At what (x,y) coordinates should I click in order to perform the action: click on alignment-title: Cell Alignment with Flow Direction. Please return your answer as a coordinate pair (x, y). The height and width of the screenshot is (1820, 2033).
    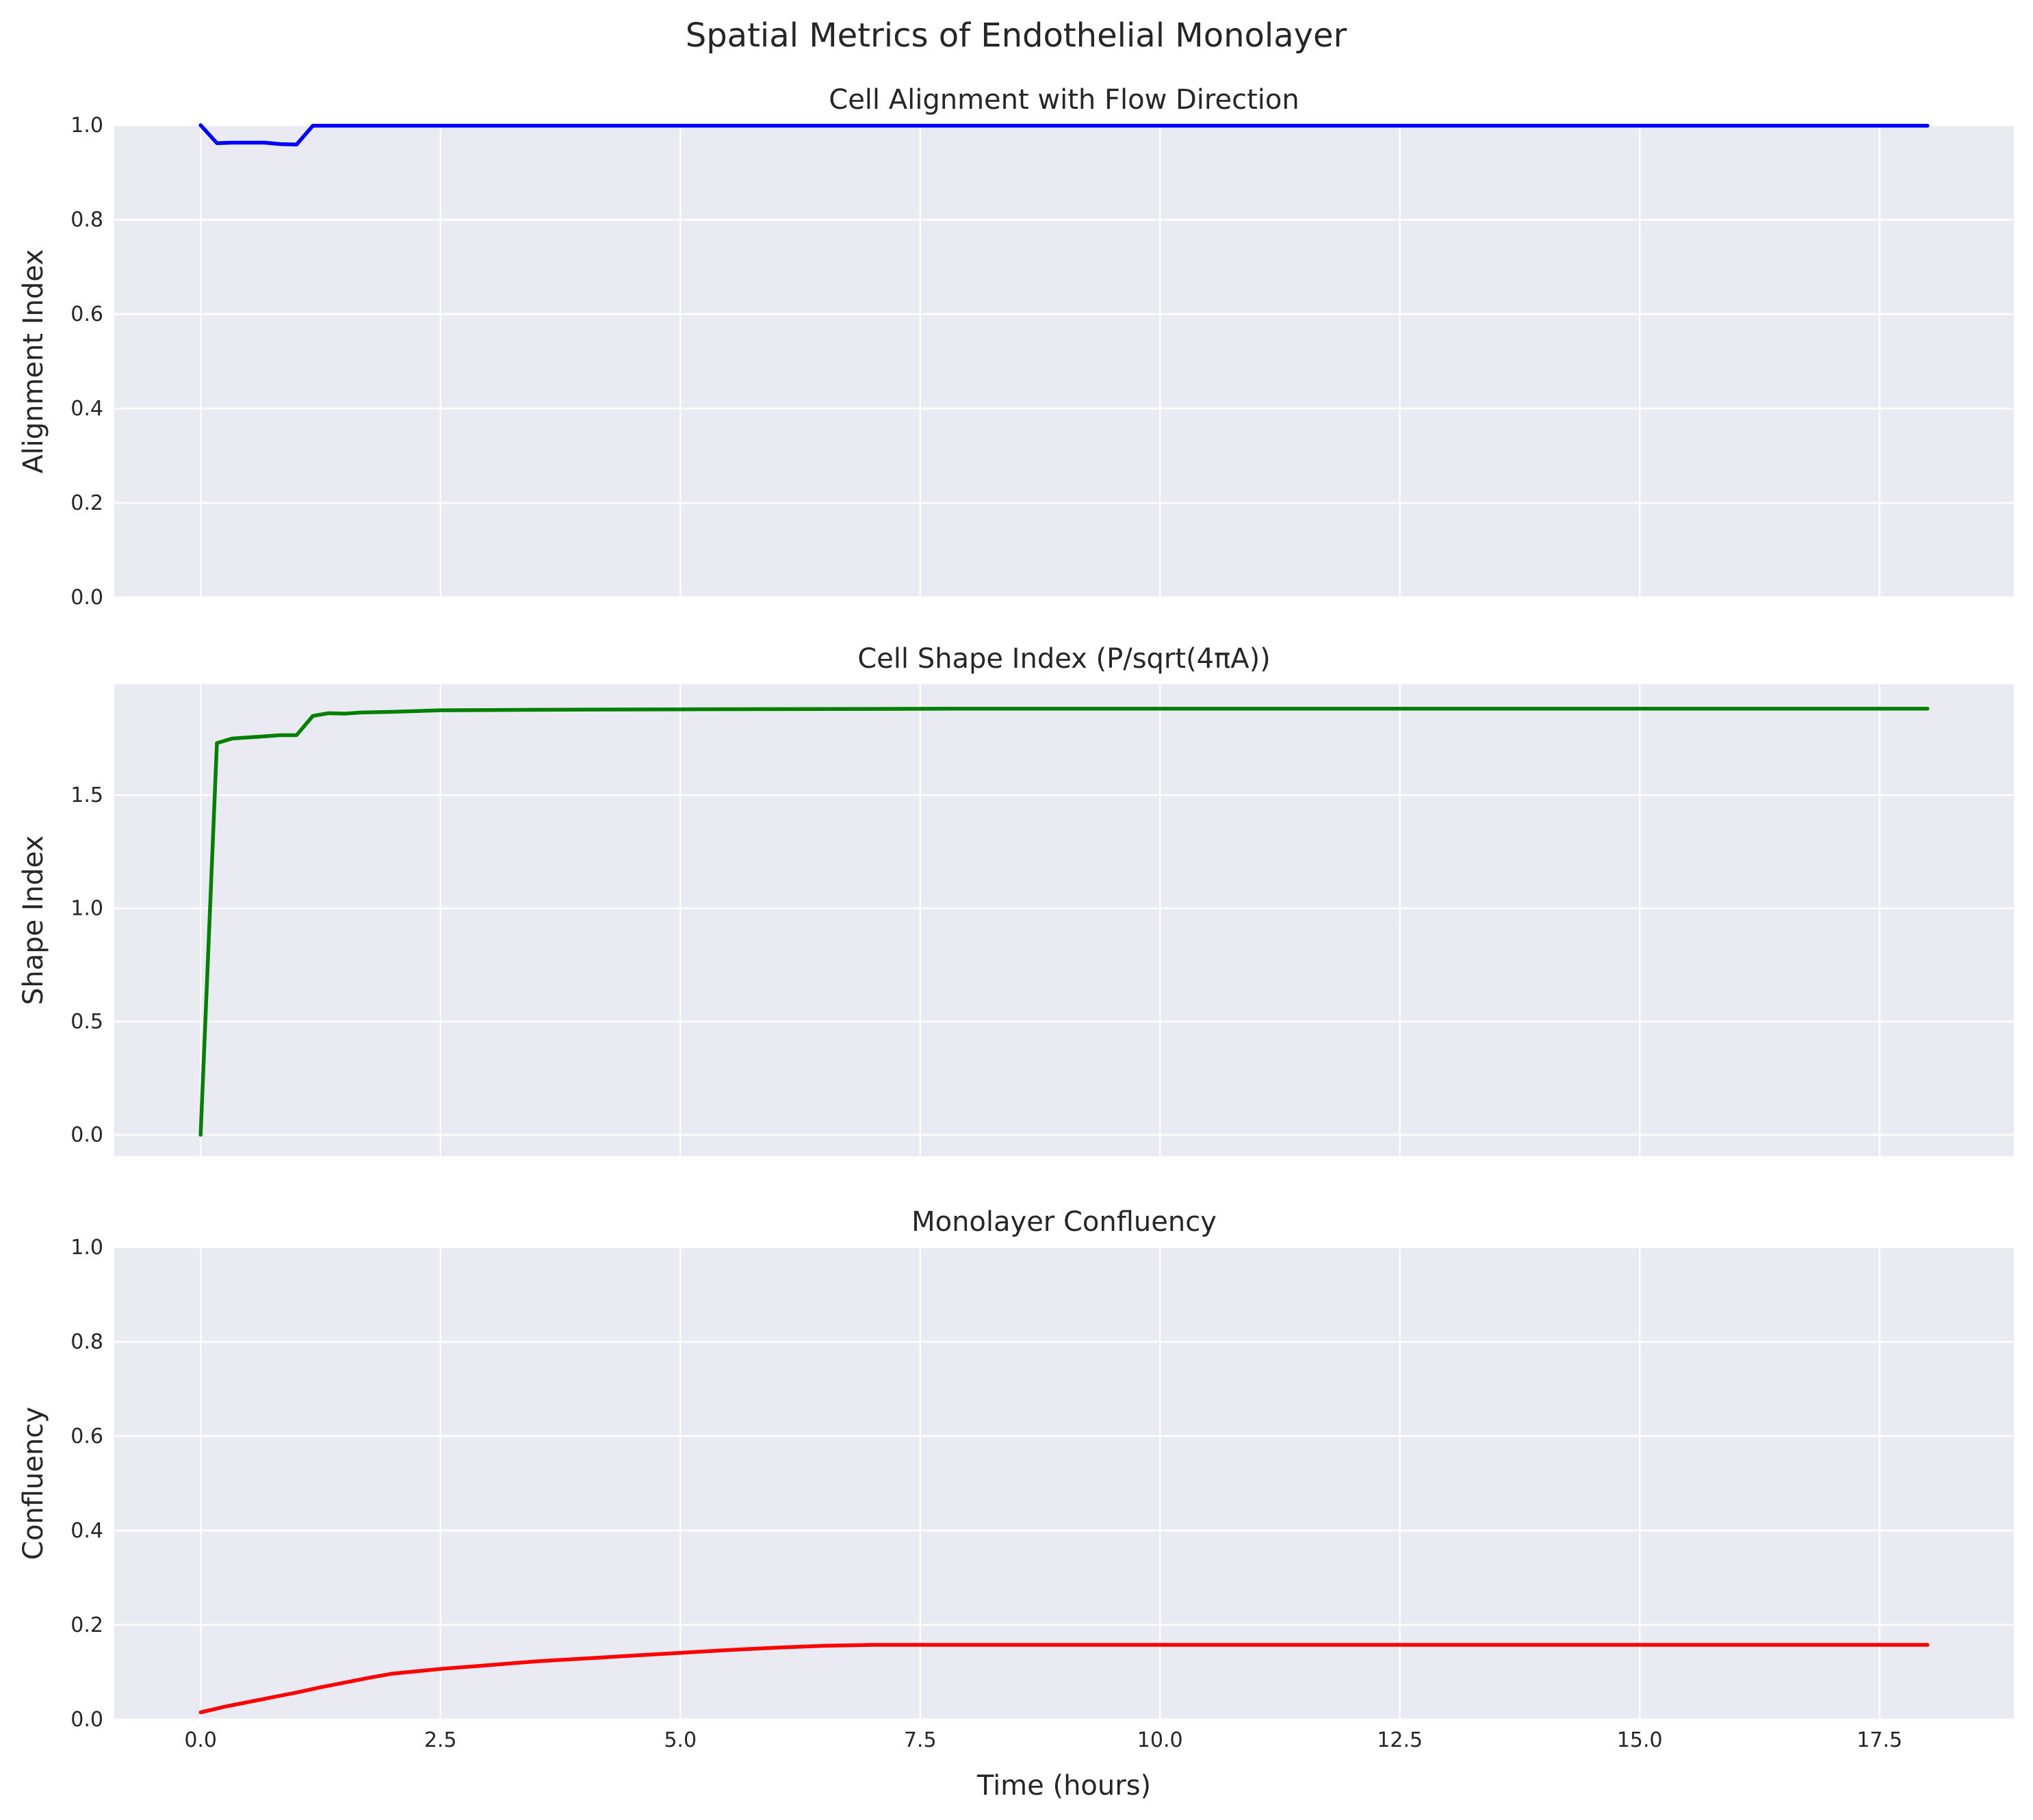
    Looking at the image, I should click on (1064, 100).